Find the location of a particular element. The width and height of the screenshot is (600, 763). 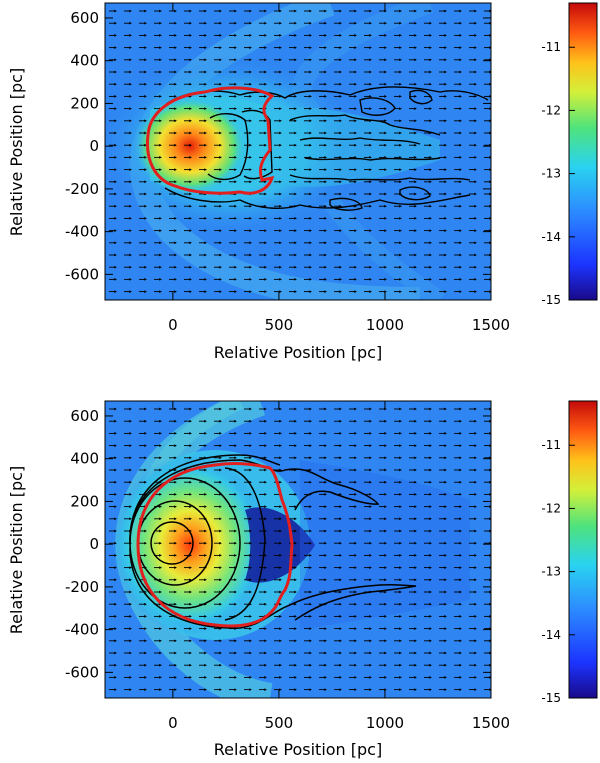

boundary-contour-bottom is located at coordinates (215, 545).